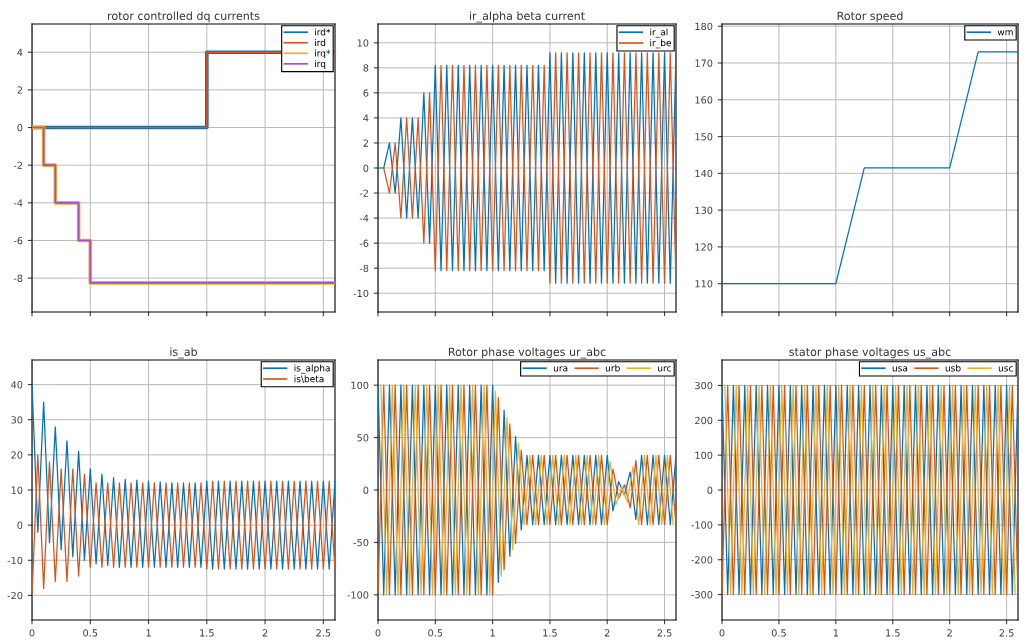 Image resolution: width=1027 pixels, height=644 pixels. What do you see at coordinates (363, 438) in the screenshot?
I see `y-tick-label: 50` at bounding box center [363, 438].